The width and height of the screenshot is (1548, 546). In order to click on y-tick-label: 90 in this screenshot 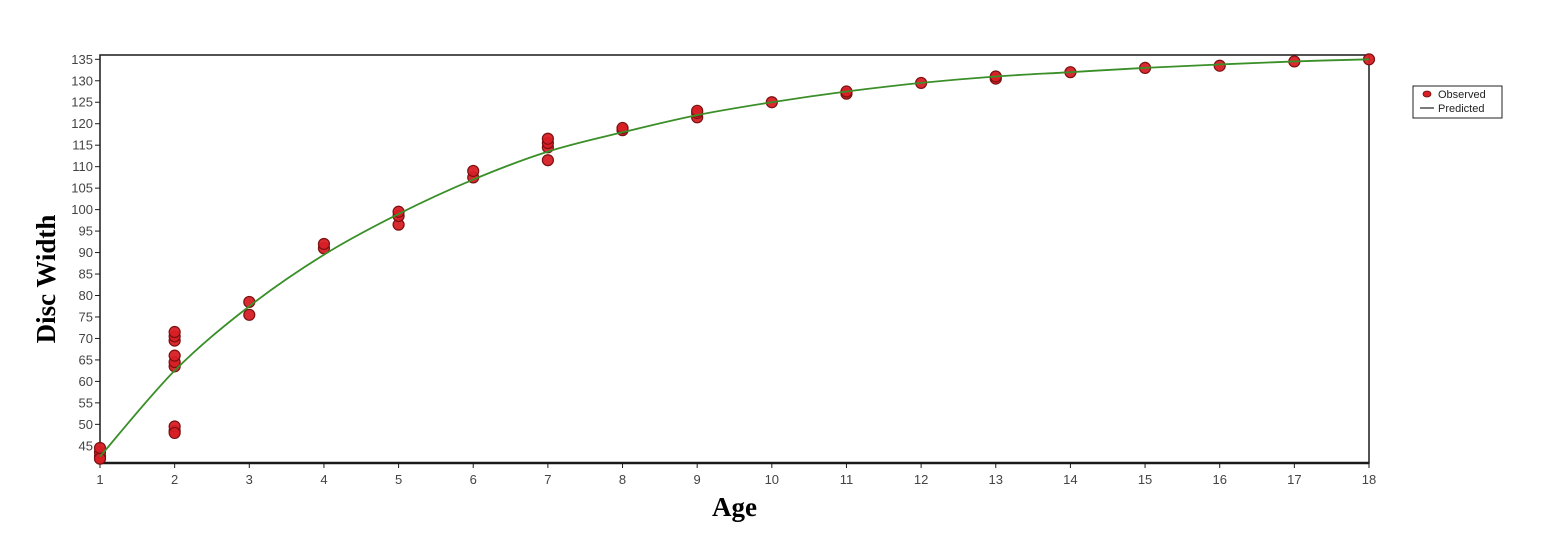, I will do `click(86, 252)`.